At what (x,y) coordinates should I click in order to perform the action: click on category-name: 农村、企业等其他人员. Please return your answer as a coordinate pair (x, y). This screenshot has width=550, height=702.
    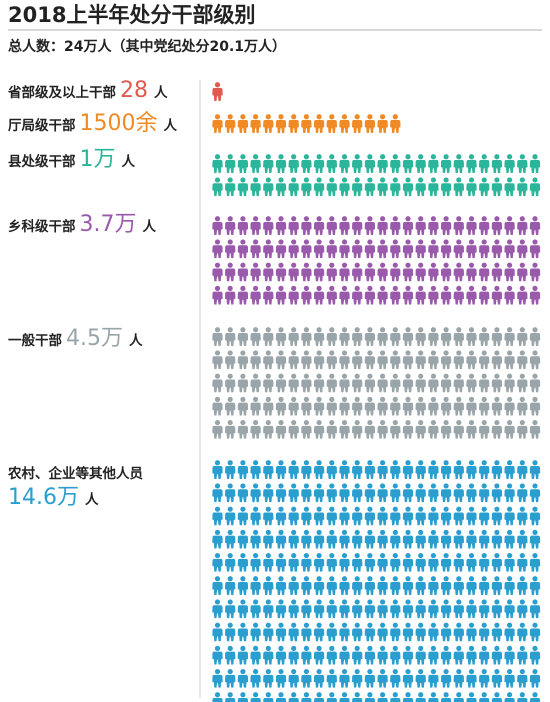
    Looking at the image, I should click on (75, 473).